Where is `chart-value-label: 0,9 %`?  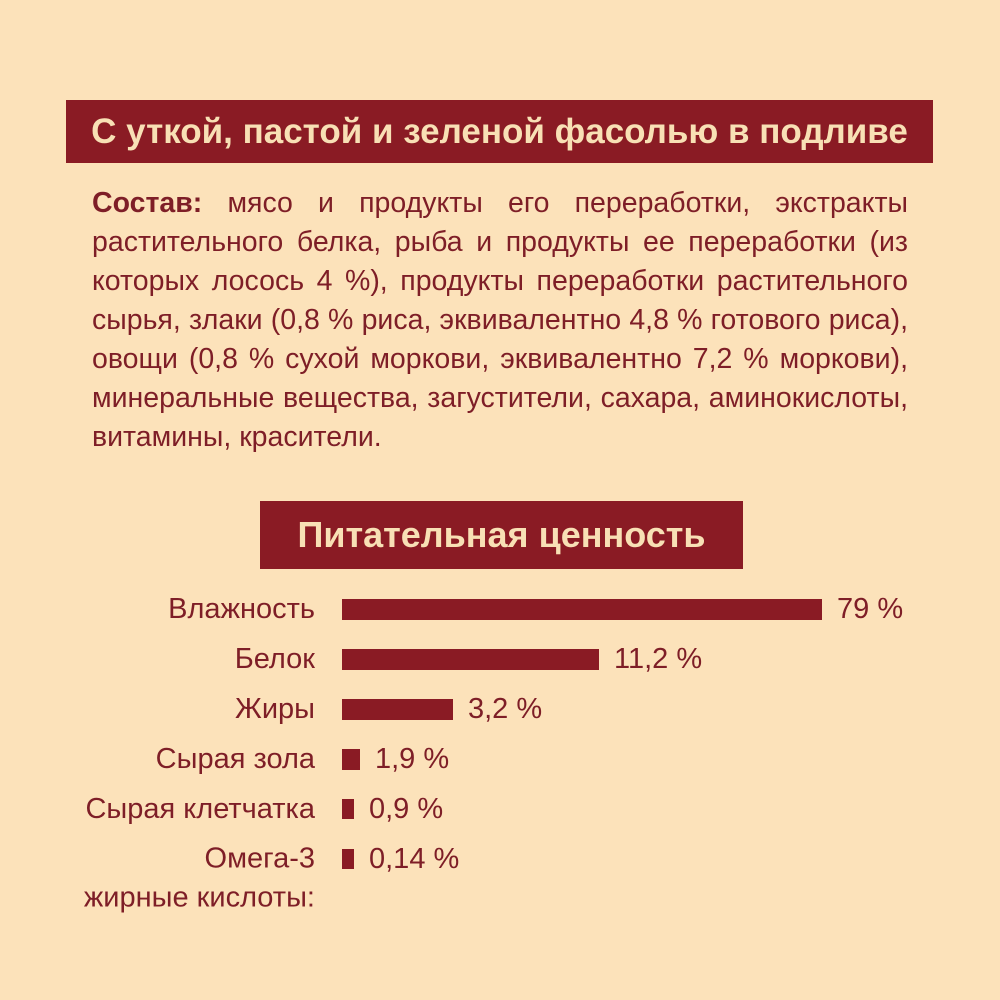 chart-value-label: 0,9 % is located at coordinates (406, 808).